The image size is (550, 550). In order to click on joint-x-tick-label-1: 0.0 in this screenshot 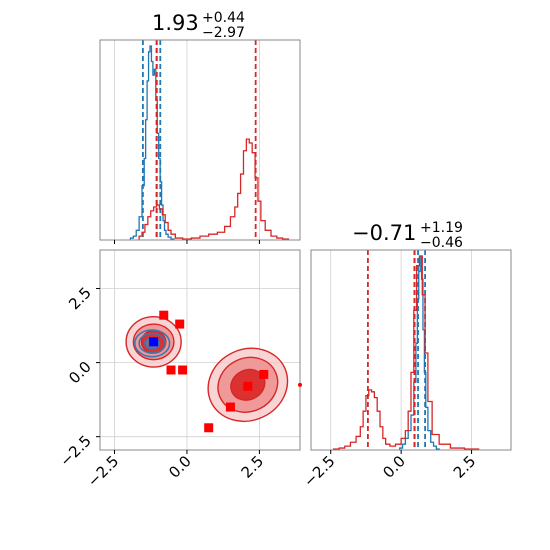, I will do `click(180, 467)`.